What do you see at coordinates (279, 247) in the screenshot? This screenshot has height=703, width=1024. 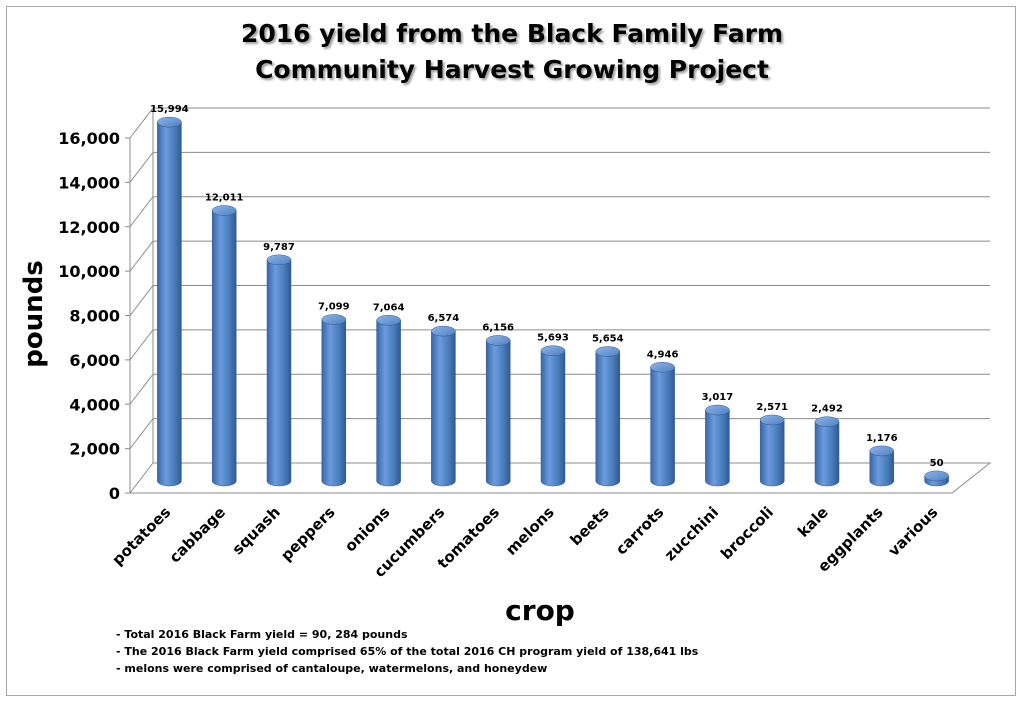 I see `data-label: 9,787` at bounding box center [279, 247].